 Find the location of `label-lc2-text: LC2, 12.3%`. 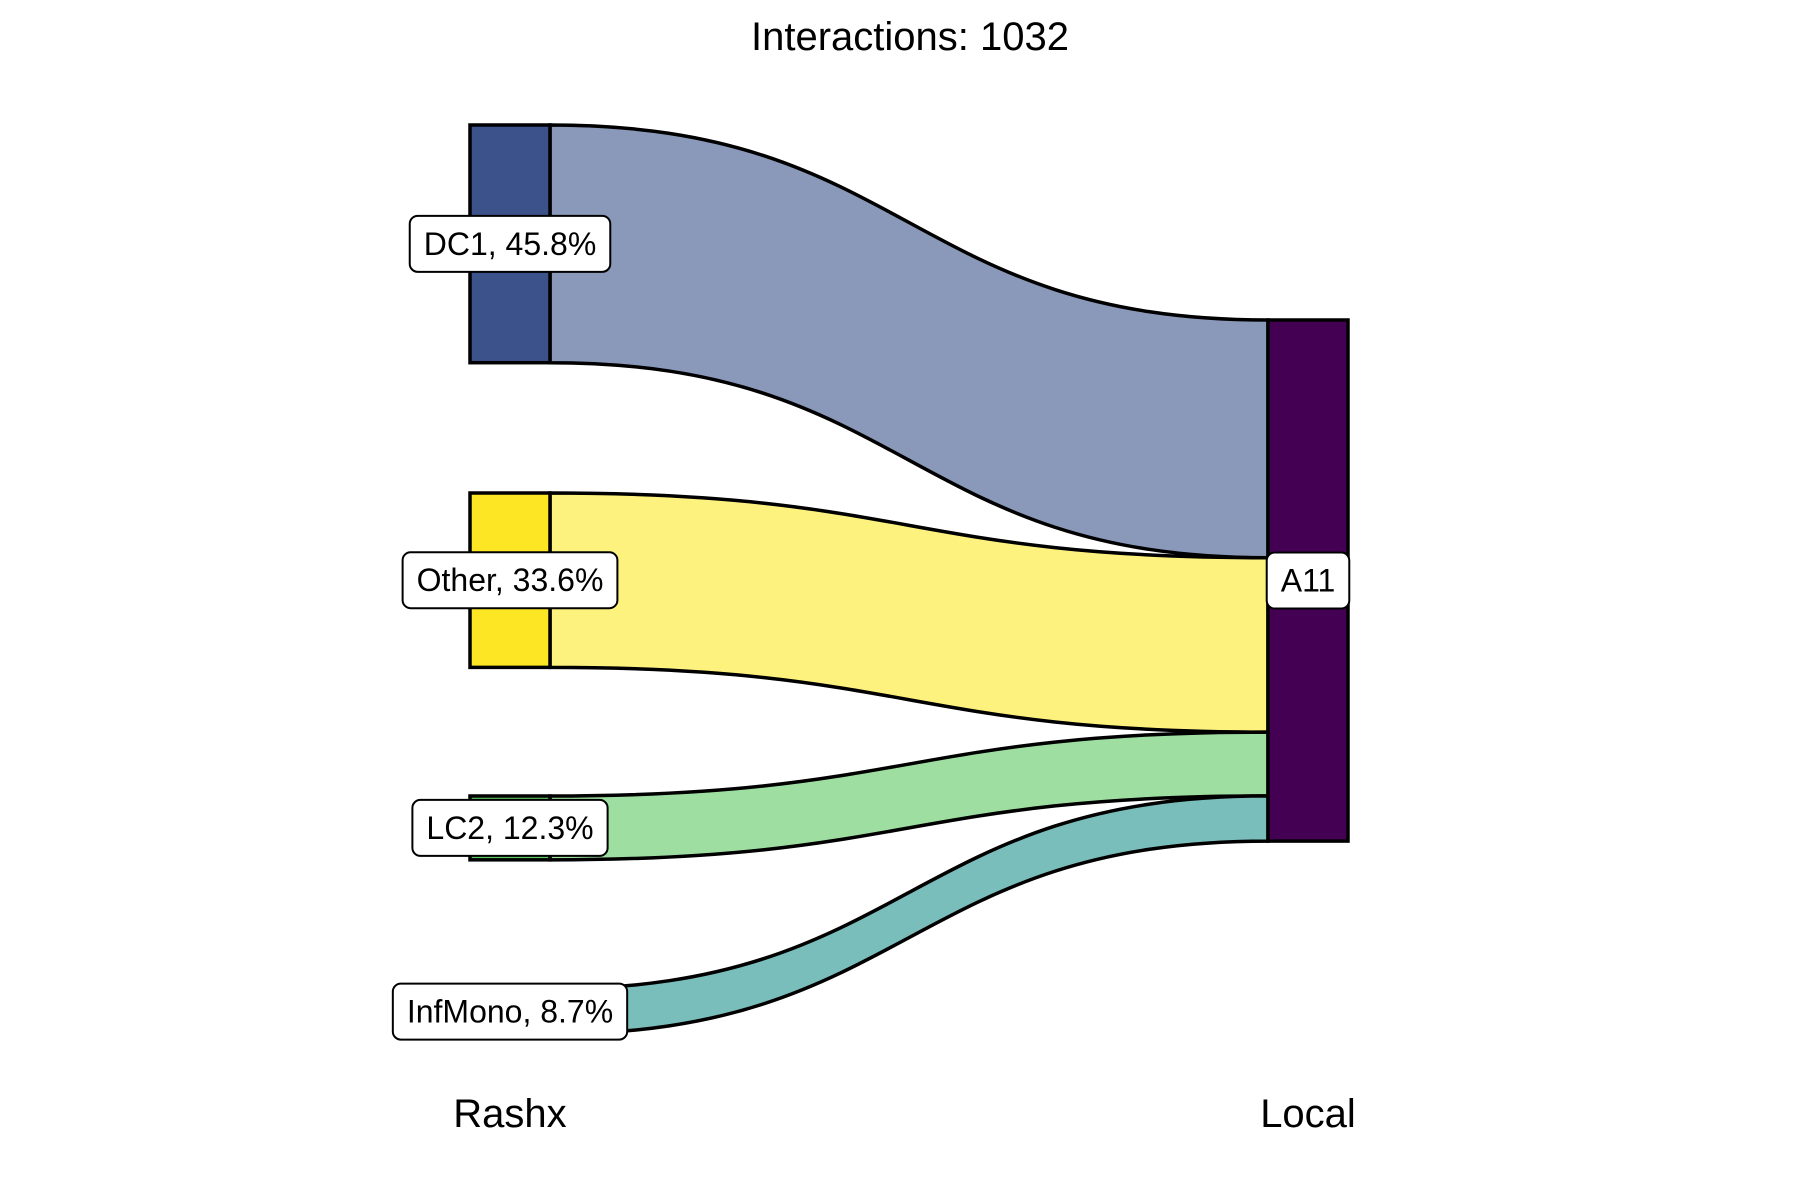

label-lc2-text: LC2, 12.3% is located at coordinates (509, 828).